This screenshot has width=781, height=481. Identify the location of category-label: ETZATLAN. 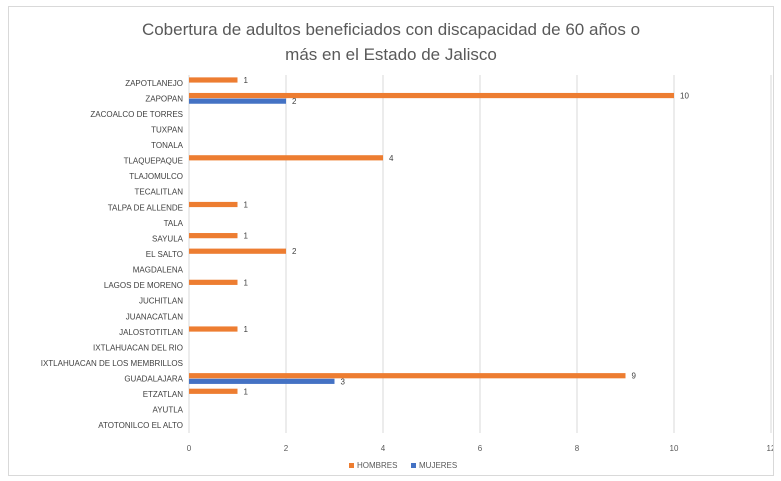
(163, 394).